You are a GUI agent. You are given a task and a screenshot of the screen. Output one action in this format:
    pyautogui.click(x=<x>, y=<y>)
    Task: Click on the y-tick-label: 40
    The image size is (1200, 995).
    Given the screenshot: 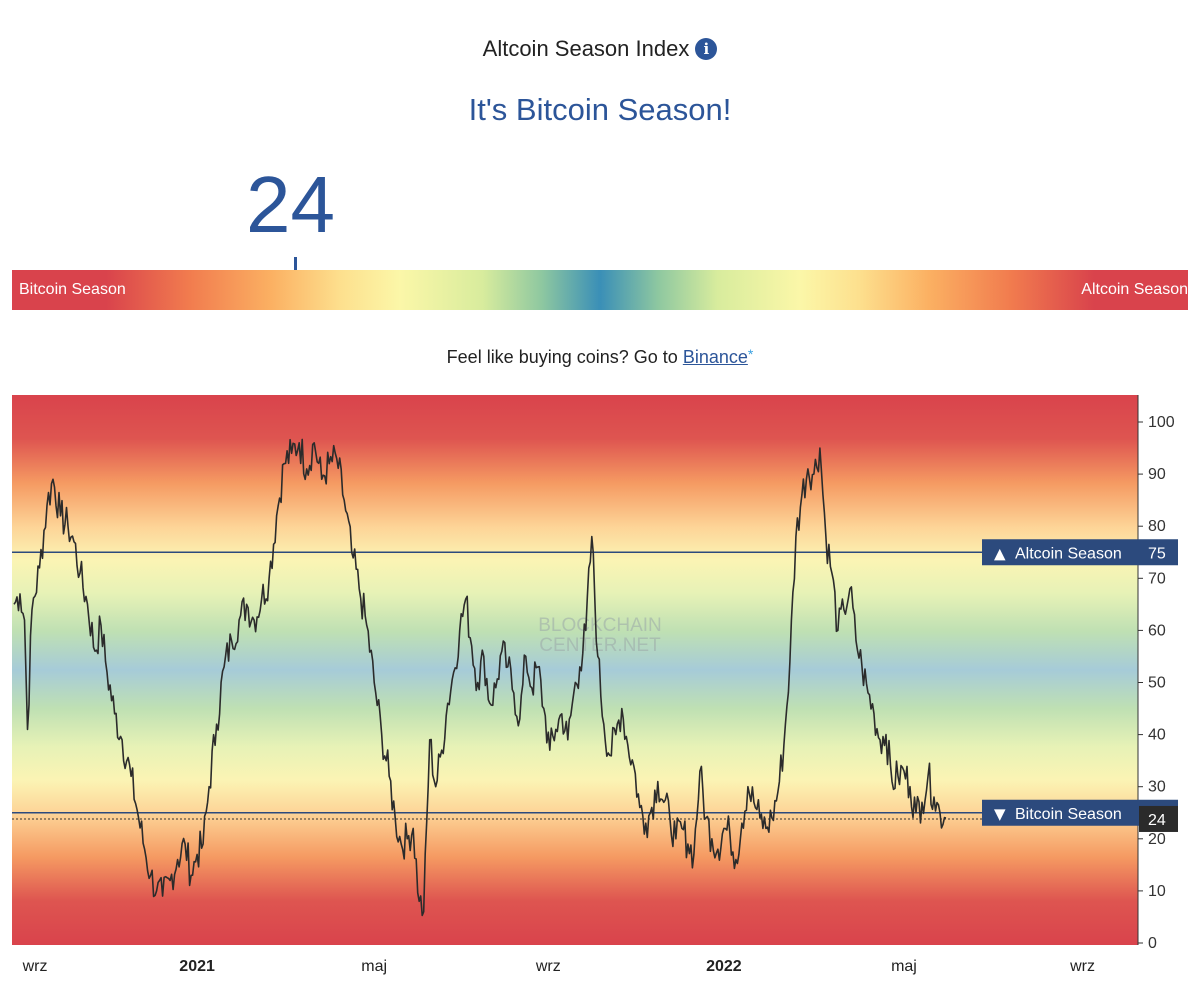 What is the action you would take?
    pyautogui.click(x=1157, y=735)
    